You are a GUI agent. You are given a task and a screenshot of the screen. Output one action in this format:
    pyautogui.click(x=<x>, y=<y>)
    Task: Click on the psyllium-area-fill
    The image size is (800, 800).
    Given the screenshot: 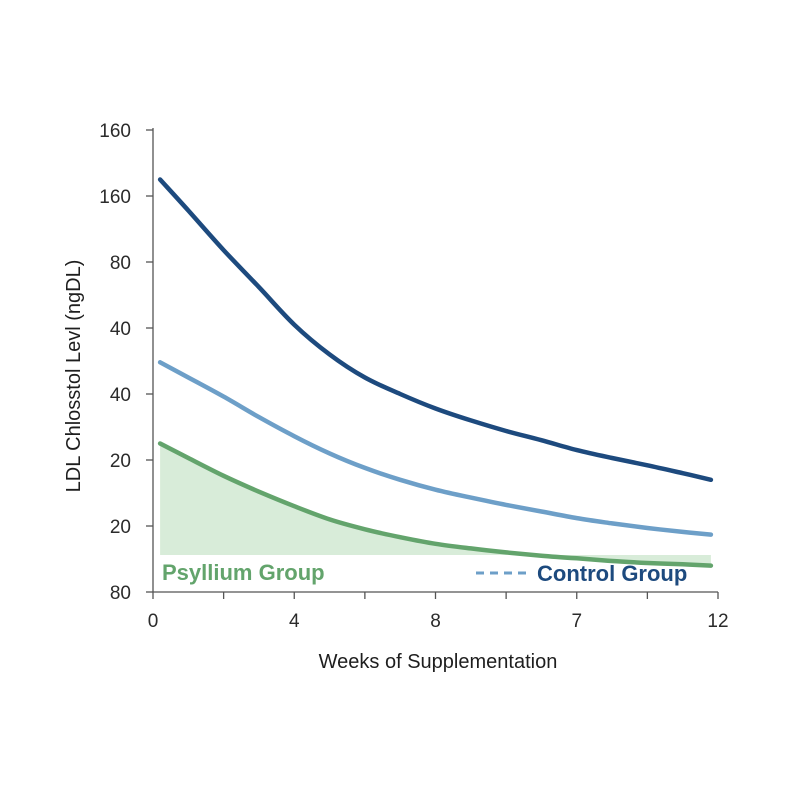 What is the action you would take?
    pyautogui.click(x=435, y=504)
    